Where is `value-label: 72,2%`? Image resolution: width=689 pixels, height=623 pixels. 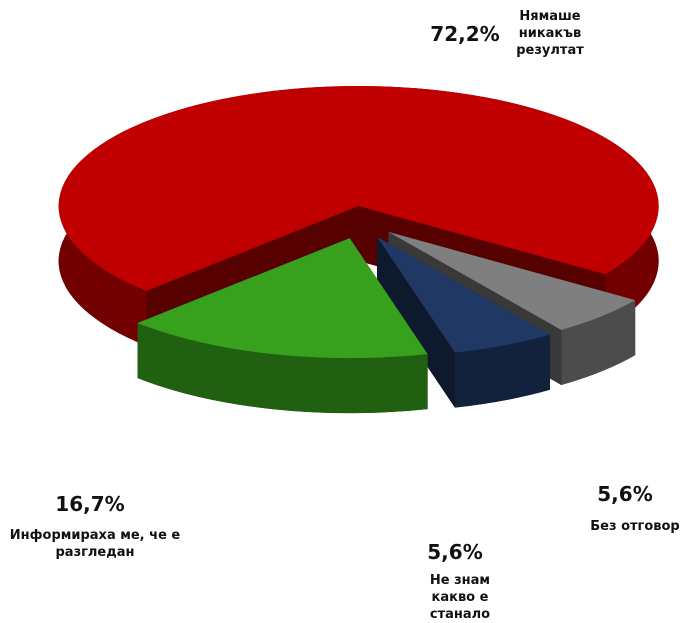 value-label: 72,2% is located at coordinates (465, 34).